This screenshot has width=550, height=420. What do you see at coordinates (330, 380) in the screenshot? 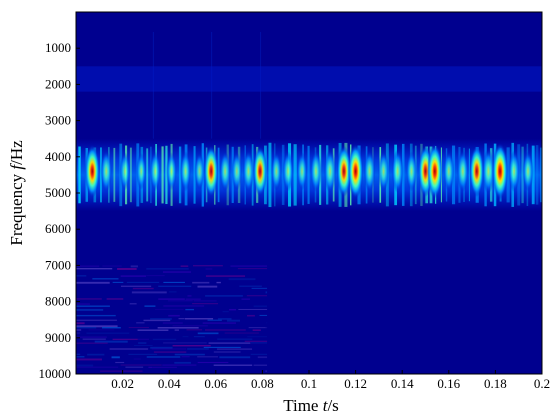
I see `x-axis-ticks: 0.02 0.04 0.06 0.08 0.1 0.12 0.14 0.16 0.18 0.2` at bounding box center [330, 380].